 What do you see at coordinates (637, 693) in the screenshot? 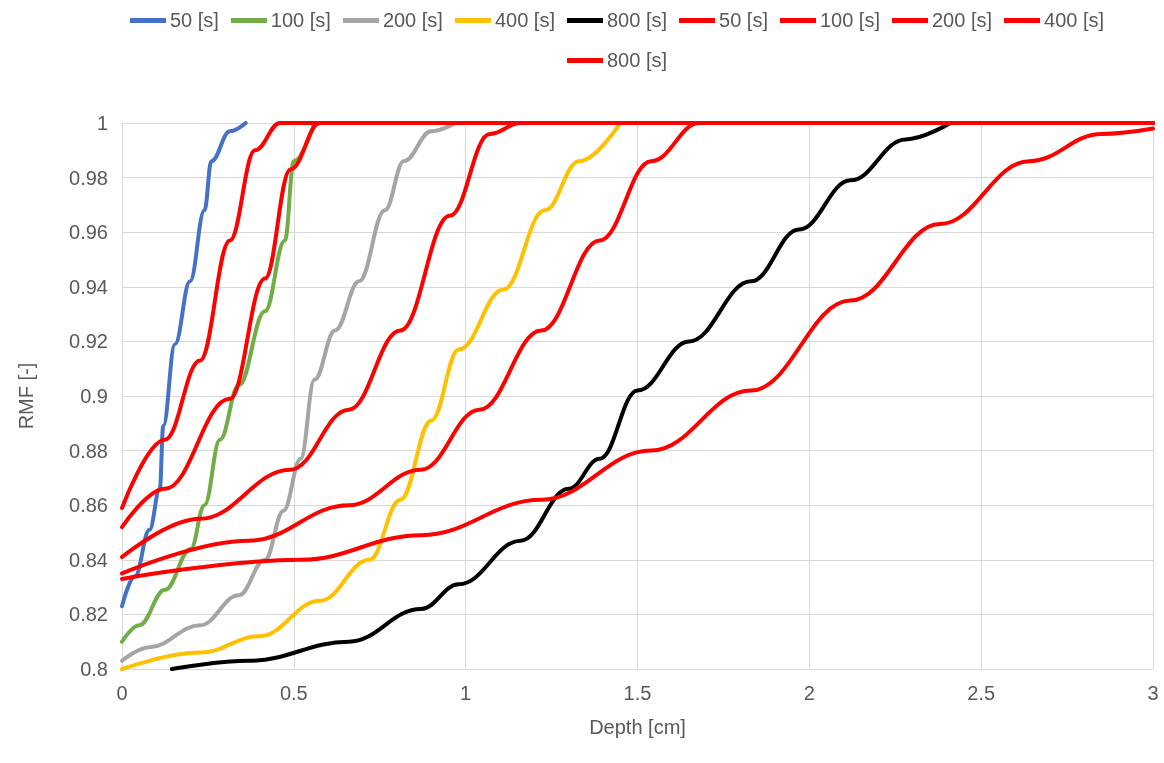
I see `x-tick-label: 1.5` at bounding box center [637, 693].